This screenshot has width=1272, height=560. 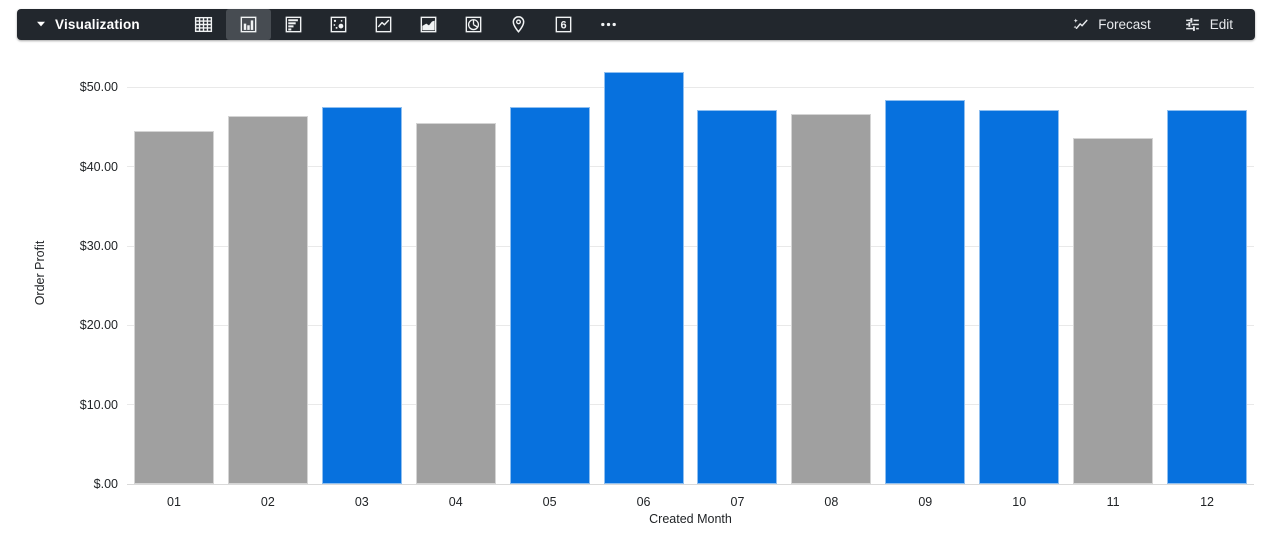 I want to click on x-tick-label: 09, so click(x=925, y=502).